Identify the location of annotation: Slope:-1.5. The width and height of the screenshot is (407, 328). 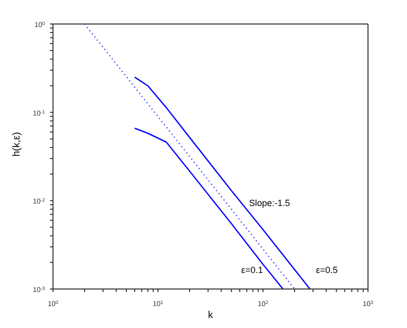
(269, 203).